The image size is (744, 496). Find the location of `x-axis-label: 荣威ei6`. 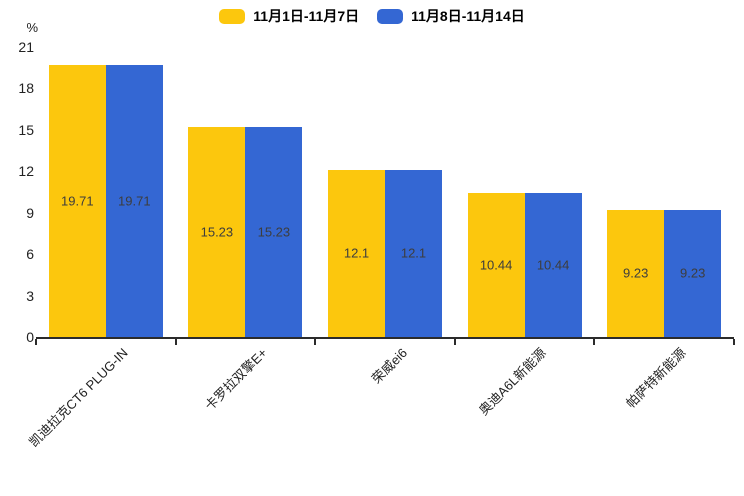

x-axis-label: 荣威ei6 is located at coordinates (389, 366).